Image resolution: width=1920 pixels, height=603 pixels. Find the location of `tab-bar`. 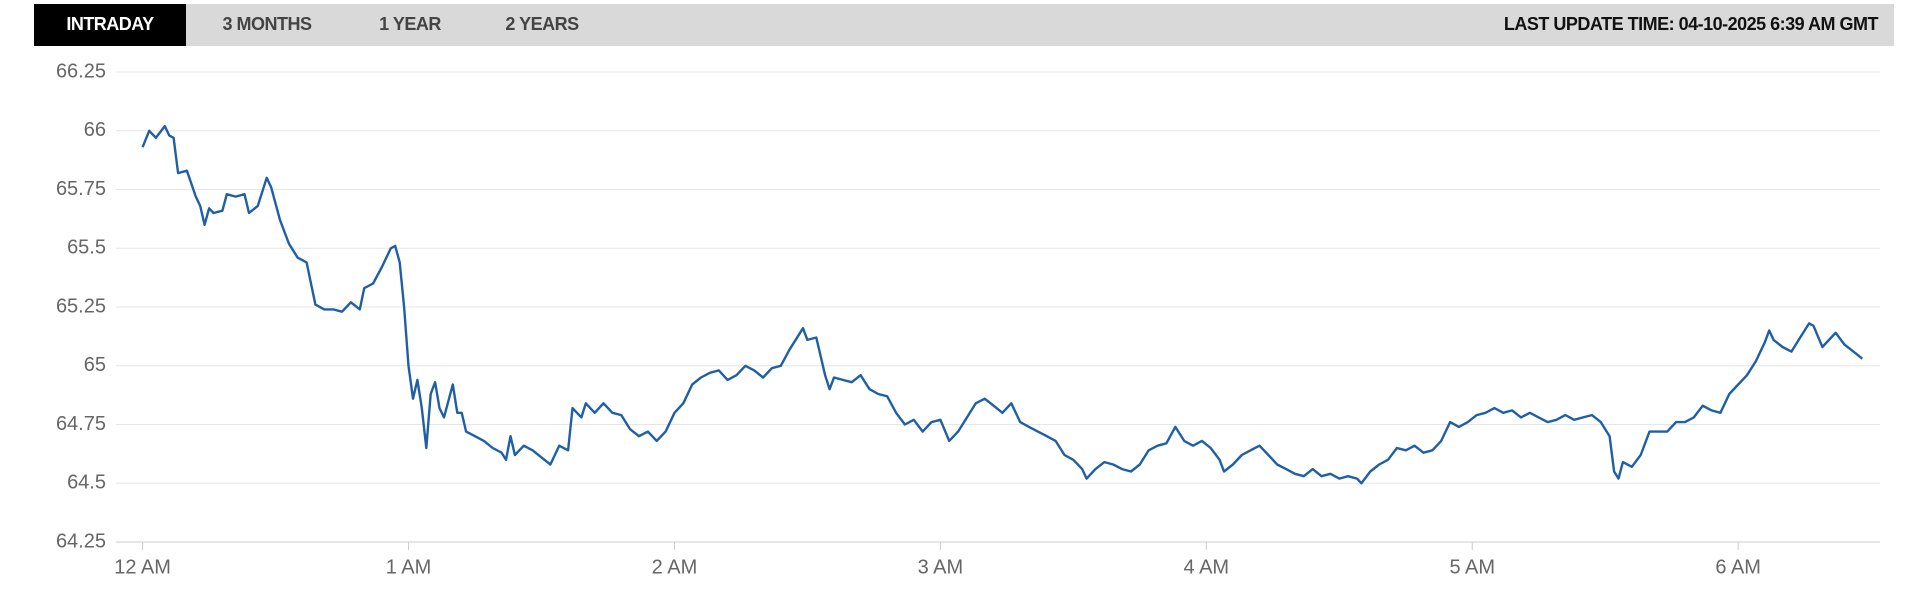

tab-bar is located at coordinates (964, 25).